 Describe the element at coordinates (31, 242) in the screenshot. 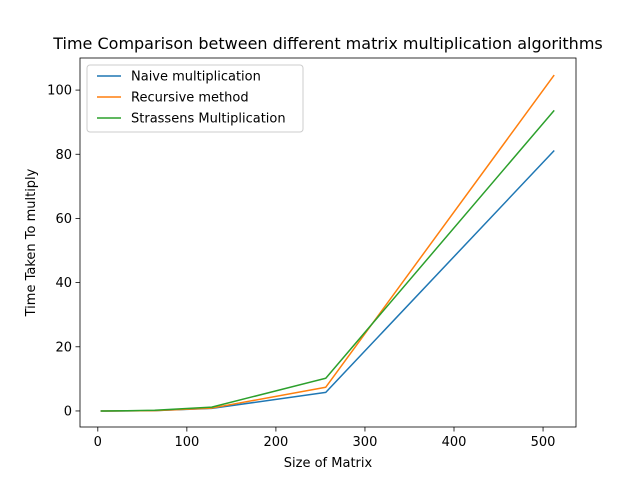

I see `y-axis-label: Time Taken To multiply` at that location.